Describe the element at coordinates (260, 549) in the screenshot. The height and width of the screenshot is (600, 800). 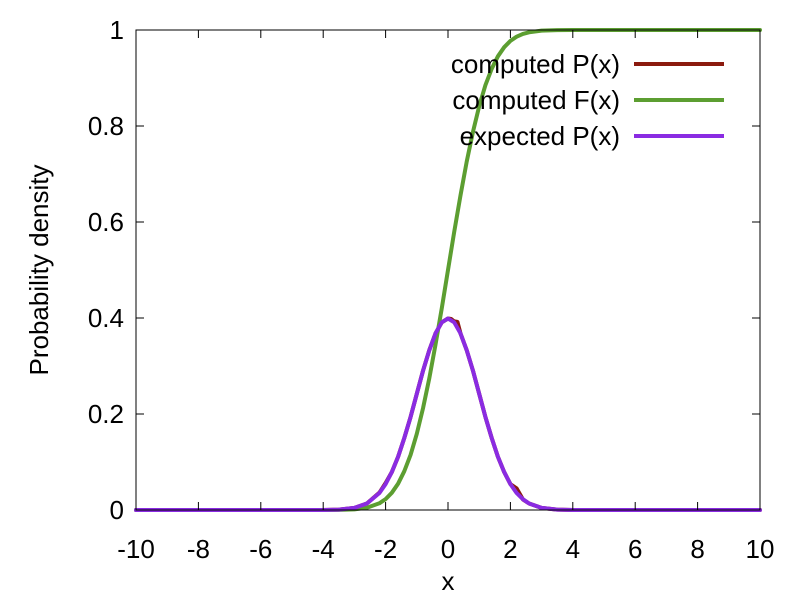
I see `x-tick-label: -6` at that location.